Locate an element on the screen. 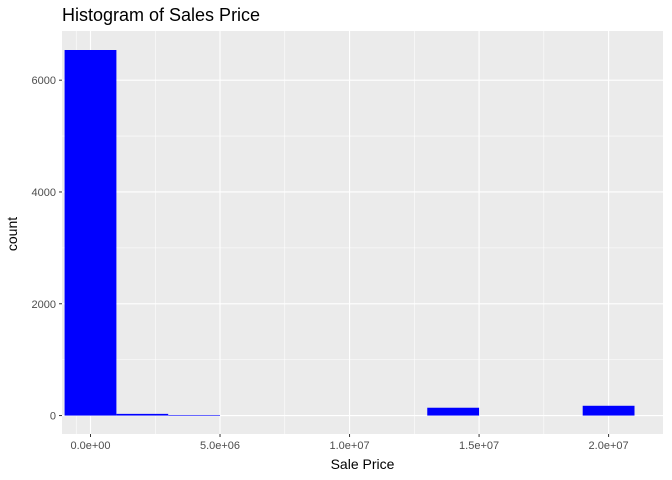 Image resolution: width=672 pixels, height=480 pixels. x-tick-label: 1.0e+07 is located at coordinates (350, 446).